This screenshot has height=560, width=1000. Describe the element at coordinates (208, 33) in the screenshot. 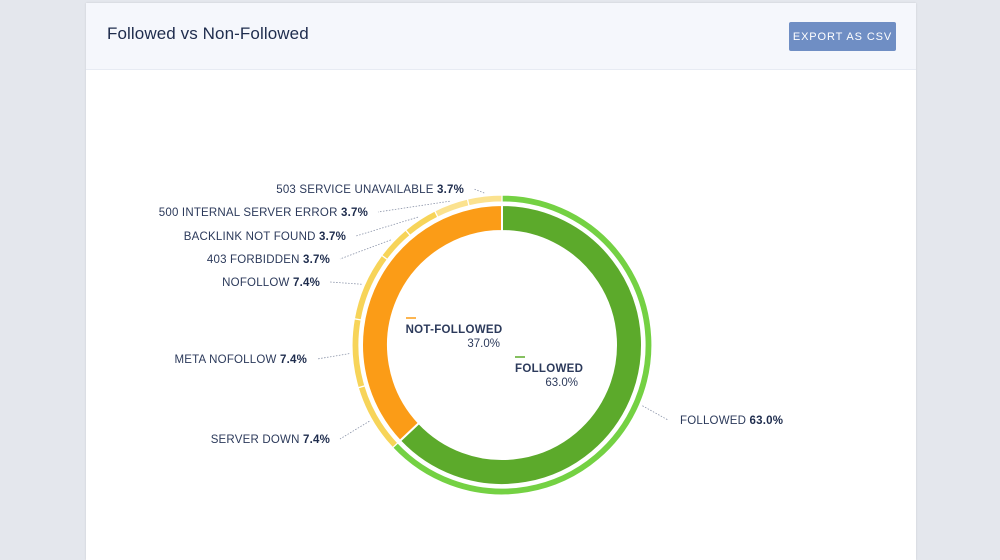

I see `panel-title: Followed vs Non-Followed` at that location.